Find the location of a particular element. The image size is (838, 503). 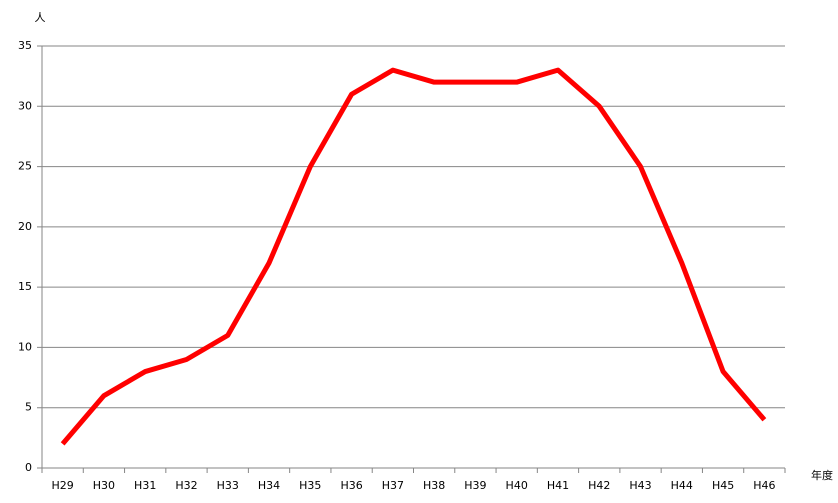

x-tick-label: H38 is located at coordinates (434, 485).